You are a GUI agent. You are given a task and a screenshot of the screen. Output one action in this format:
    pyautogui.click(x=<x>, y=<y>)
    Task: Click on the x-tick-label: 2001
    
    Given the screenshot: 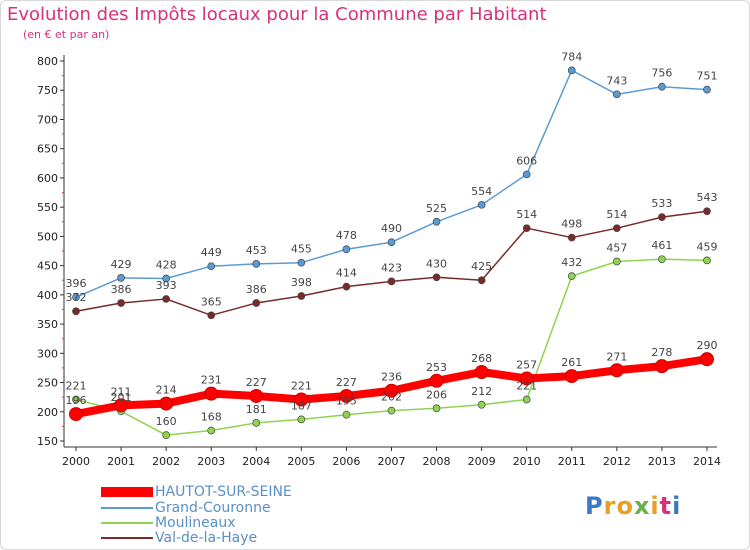 What is the action you would take?
    pyautogui.click(x=121, y=461)
    